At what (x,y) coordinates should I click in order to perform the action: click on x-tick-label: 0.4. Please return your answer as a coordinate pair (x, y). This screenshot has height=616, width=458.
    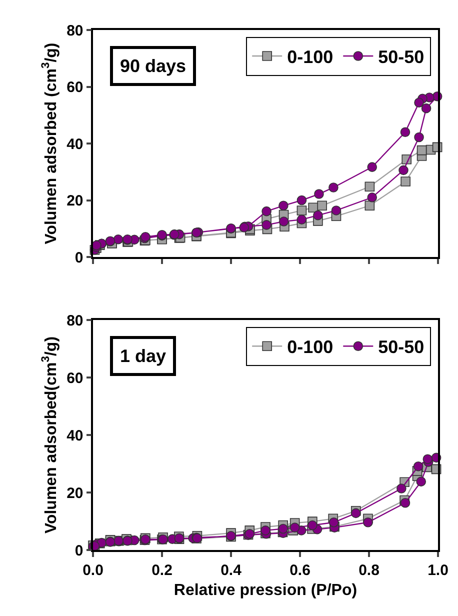
    Looking at the image, I should click on (231, 570).